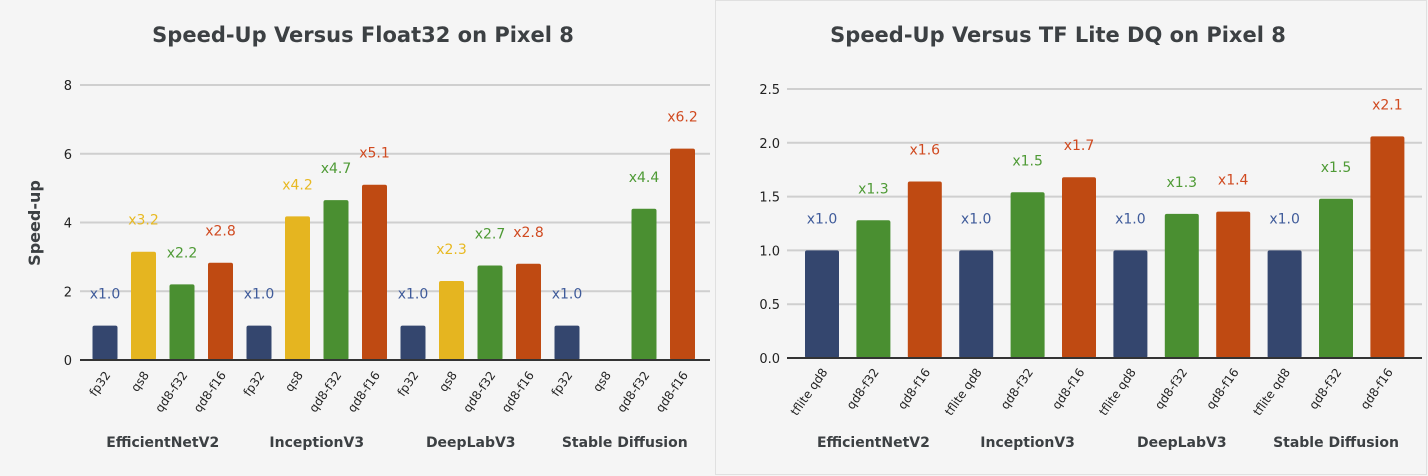 Image resolution: width=1428 pixels, height=476 pixels. I want to click on y-tick-label: 0.0, so click(769, 359).